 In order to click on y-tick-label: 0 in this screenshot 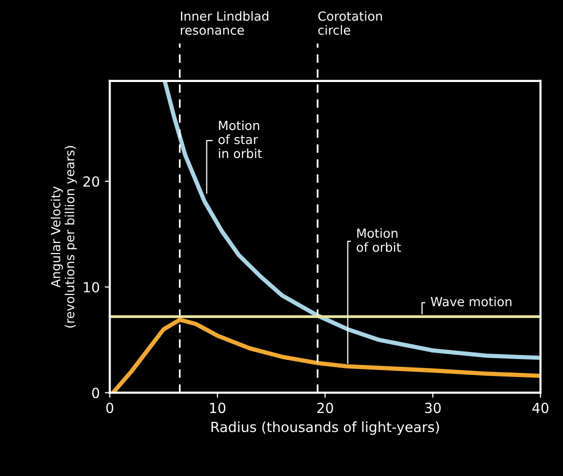, I will do `click(96, 393)`.